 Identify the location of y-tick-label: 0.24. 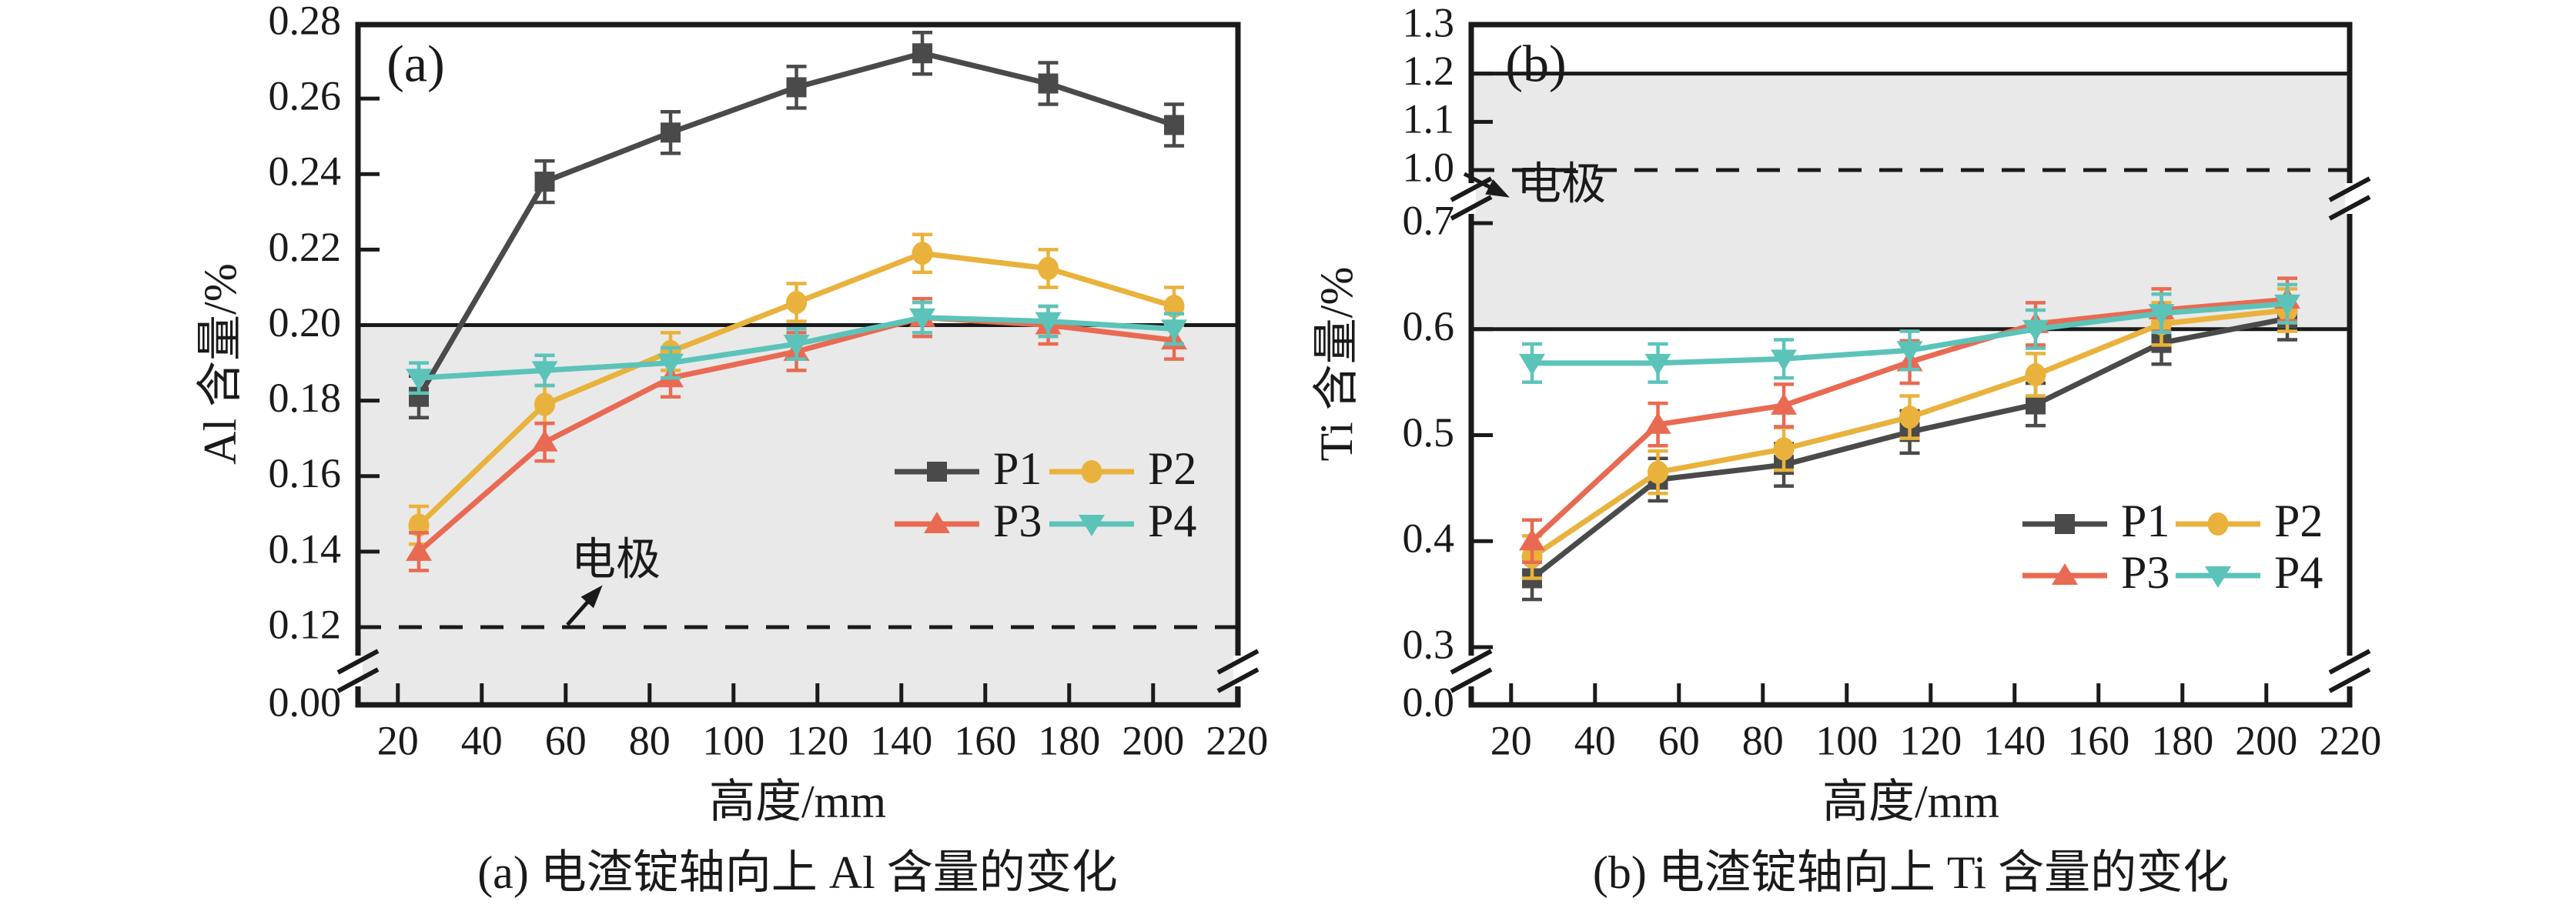
(306, 172).